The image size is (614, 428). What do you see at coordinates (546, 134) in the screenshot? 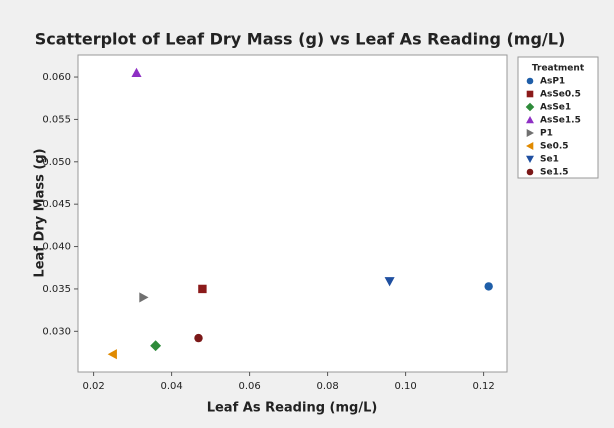
I see `legend-label: P1` at bounding box center [546, 134].